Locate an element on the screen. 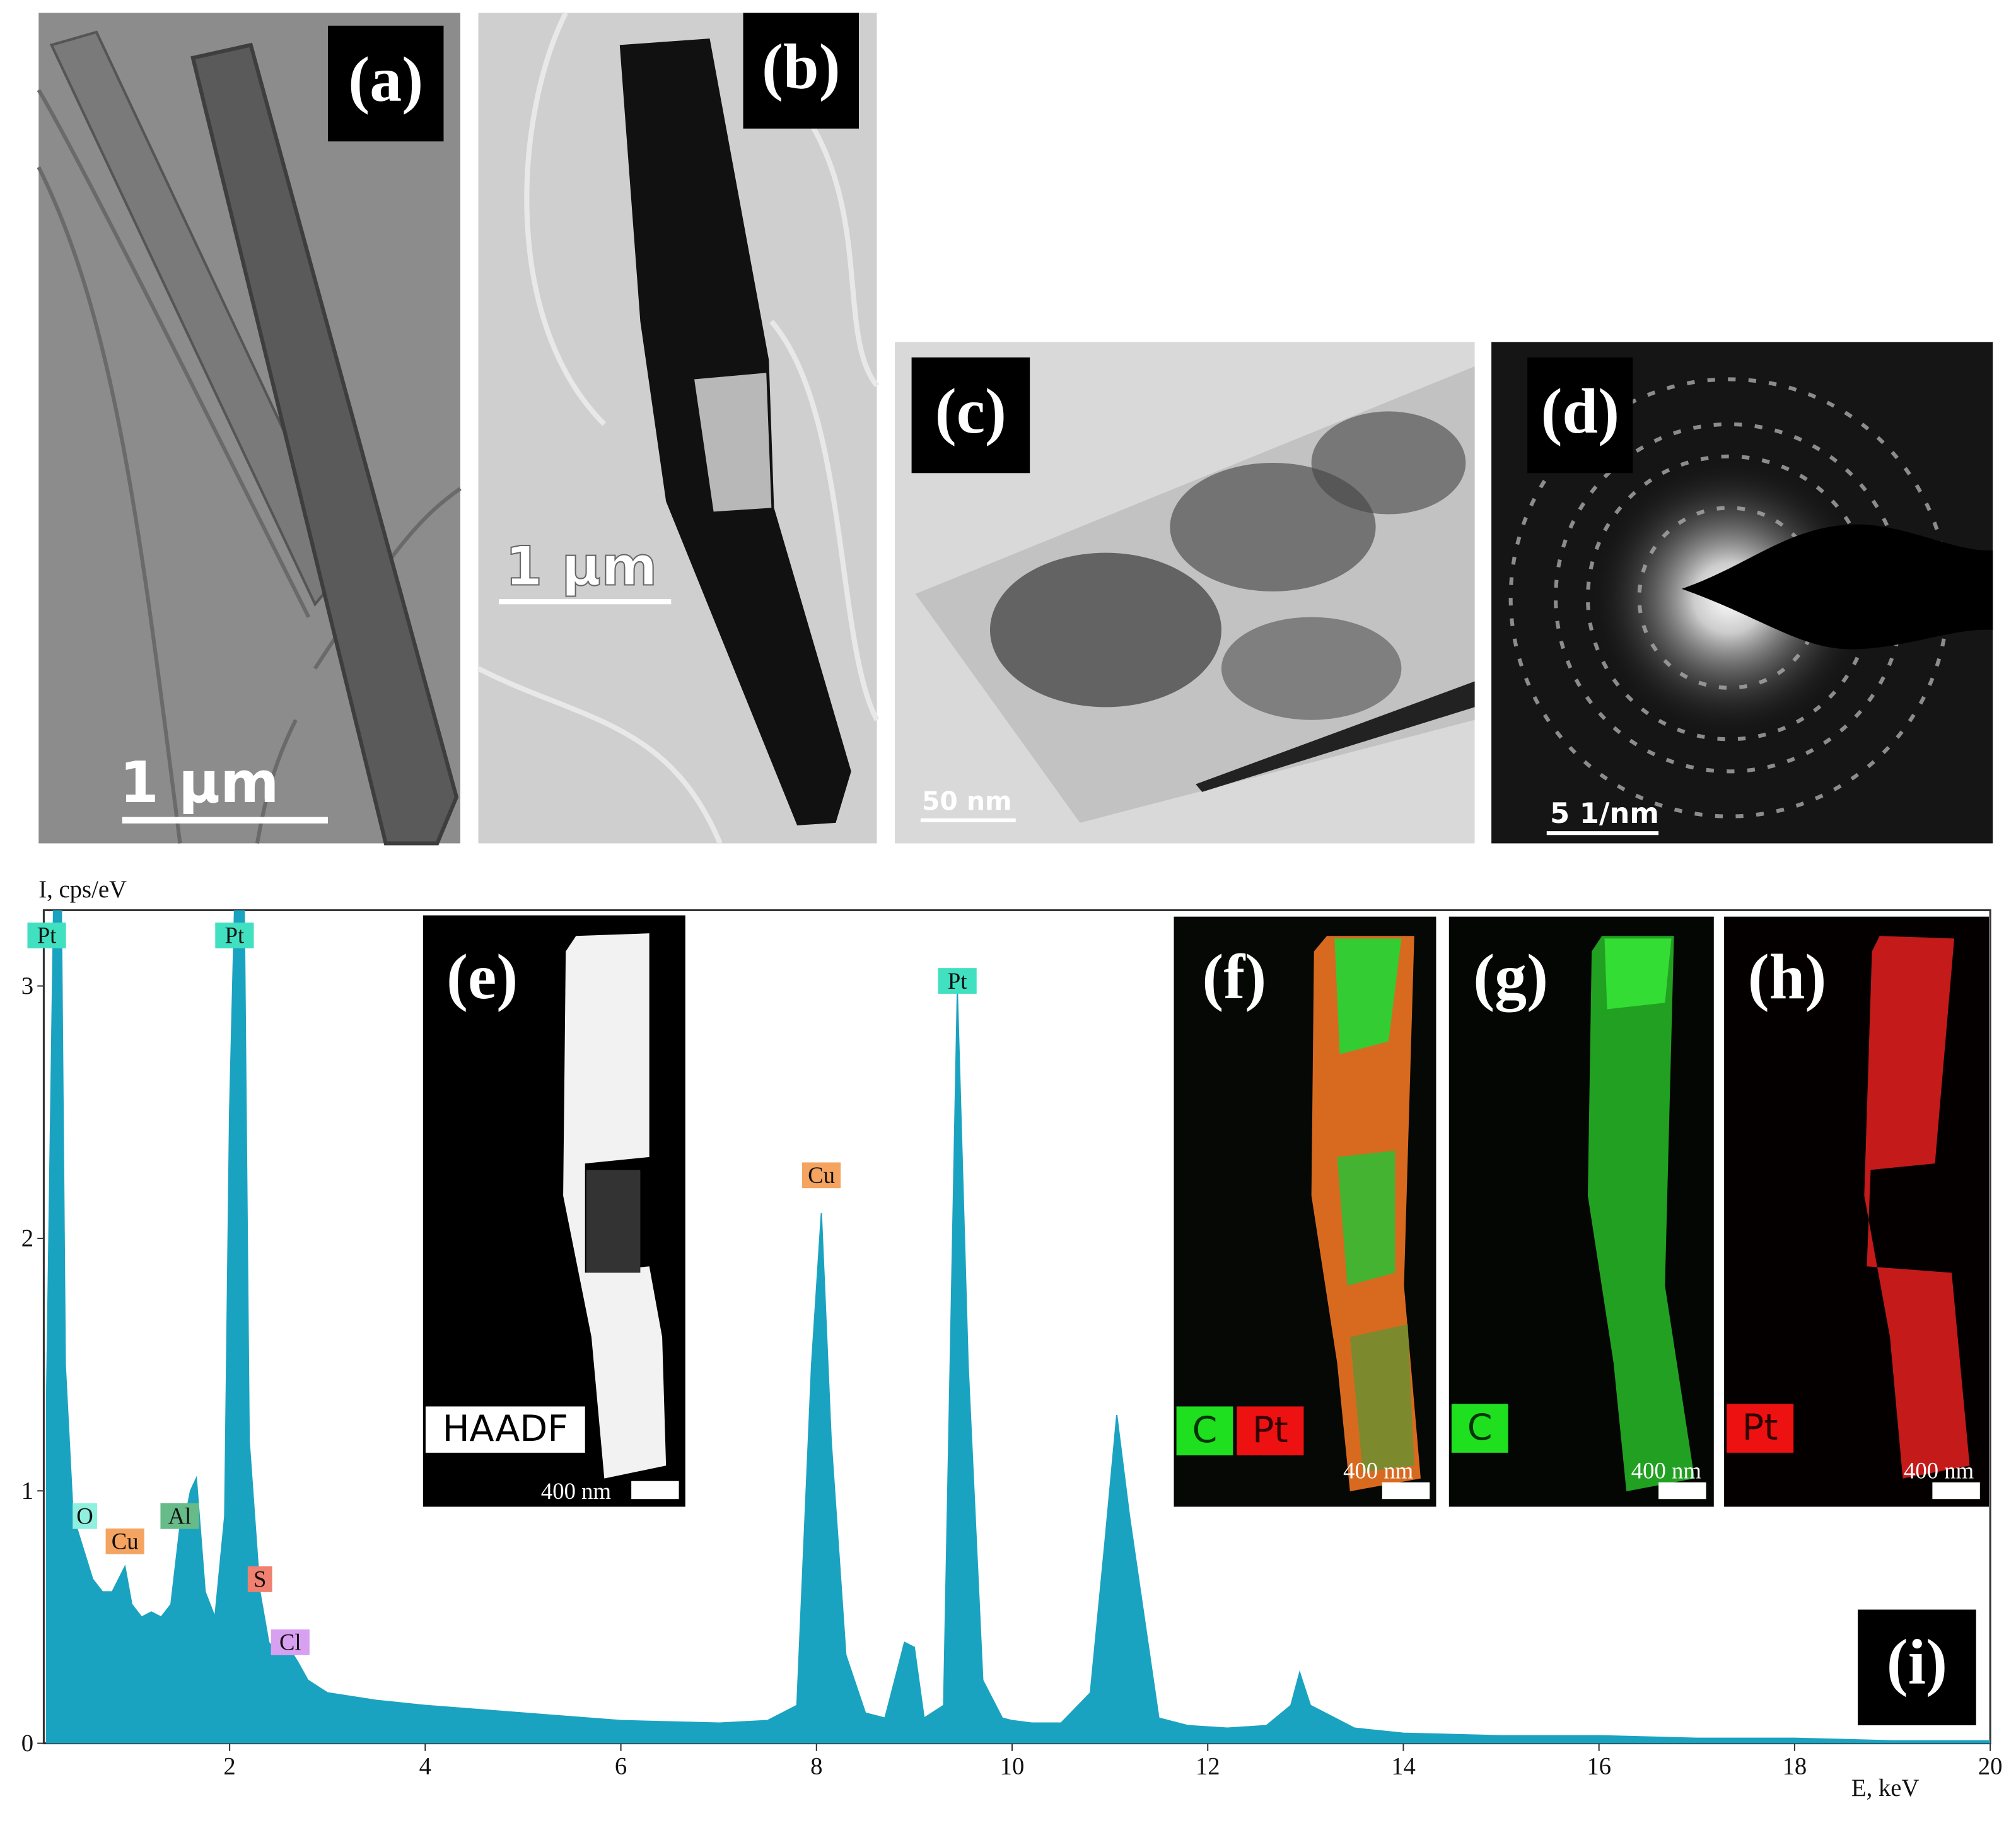 This screenshot has width=2016, height=1823. y-tick-label: 3 is located at coordinates (27, 985).